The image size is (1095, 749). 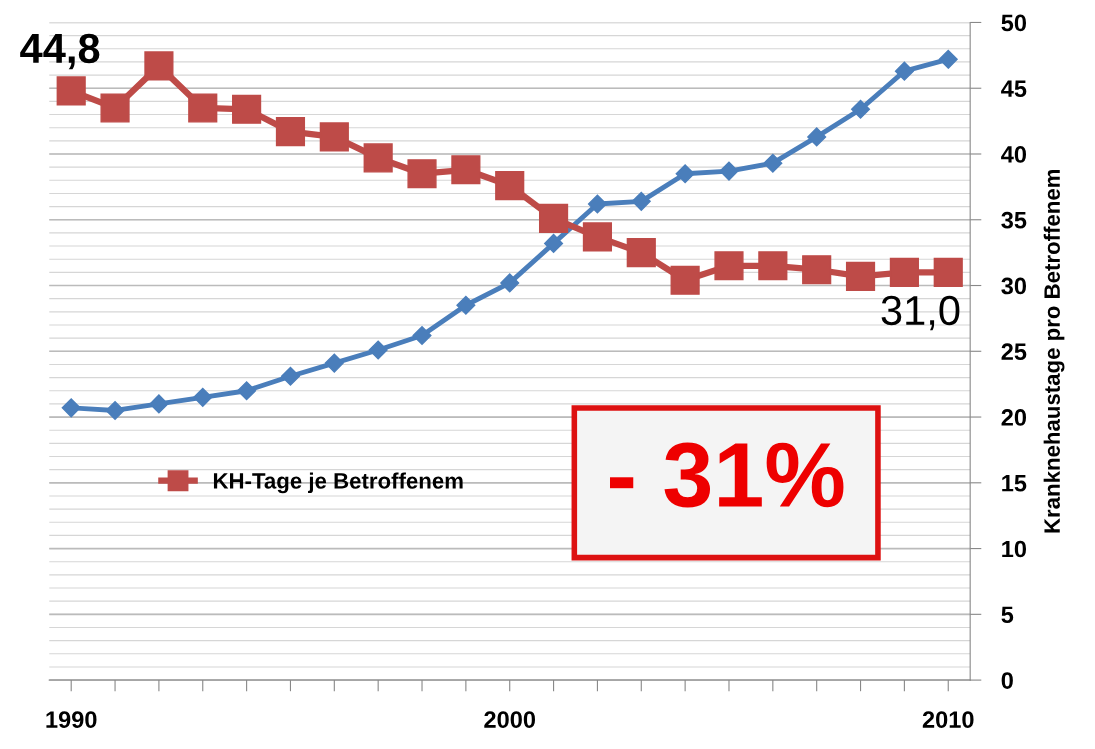 I want to click on x-tick-label: 1990, so click(x=71, y=719).